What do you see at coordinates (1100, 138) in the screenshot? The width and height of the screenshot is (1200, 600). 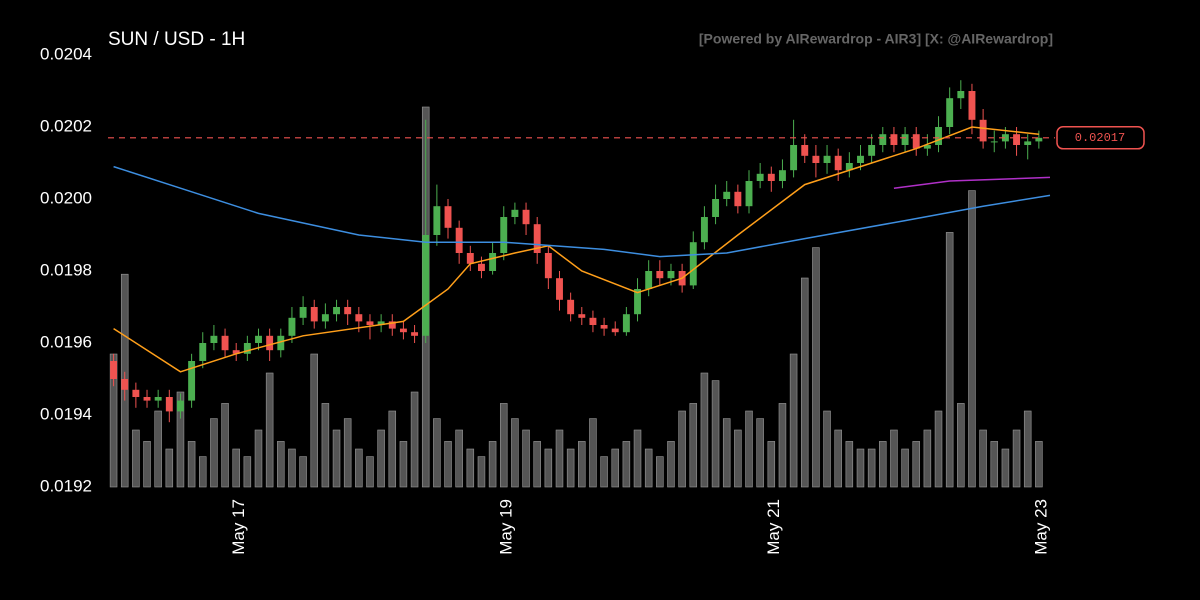 I see `current-price-label: 0.02017` at bounding box center [1100, 138].